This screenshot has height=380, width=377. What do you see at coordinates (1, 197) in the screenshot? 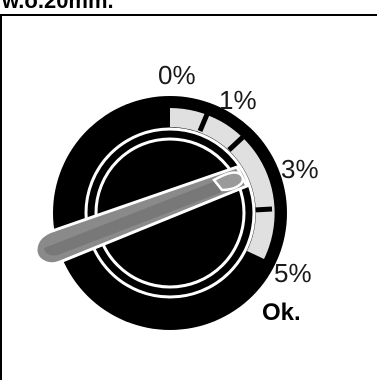
I see `frame-left-border` at bounding box center [1, 197].